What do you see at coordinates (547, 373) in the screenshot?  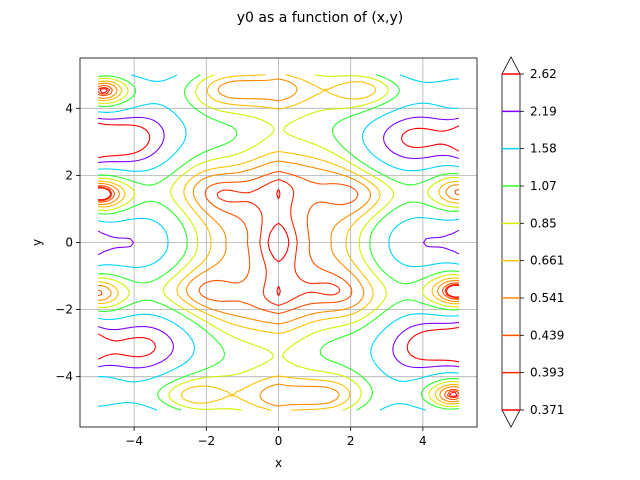 I see `colorbar-tick-label: 0.393` at bounding box center [547, 373].